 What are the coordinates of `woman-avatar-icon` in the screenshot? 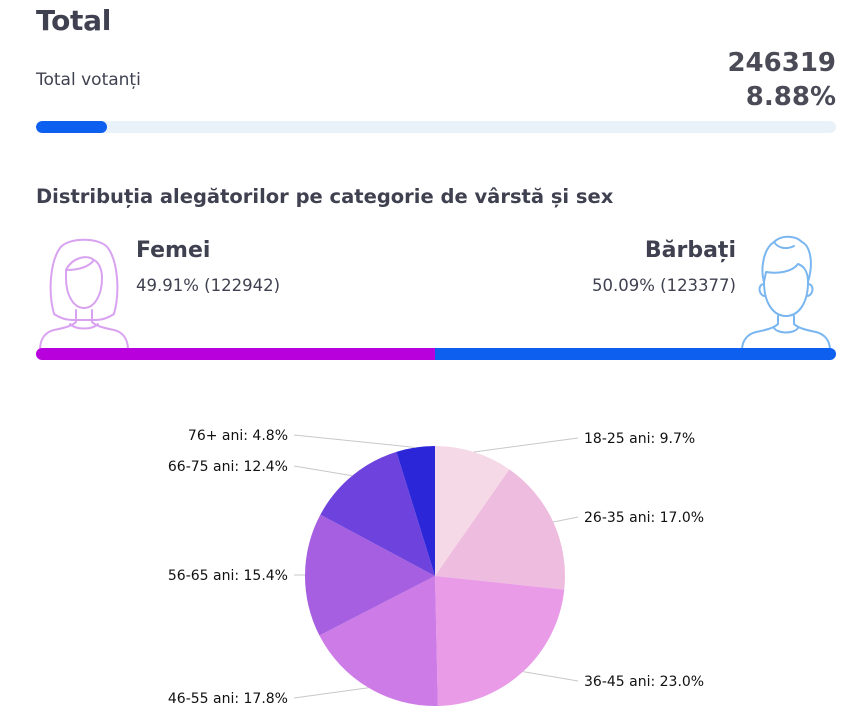 It's located at (84, 294).